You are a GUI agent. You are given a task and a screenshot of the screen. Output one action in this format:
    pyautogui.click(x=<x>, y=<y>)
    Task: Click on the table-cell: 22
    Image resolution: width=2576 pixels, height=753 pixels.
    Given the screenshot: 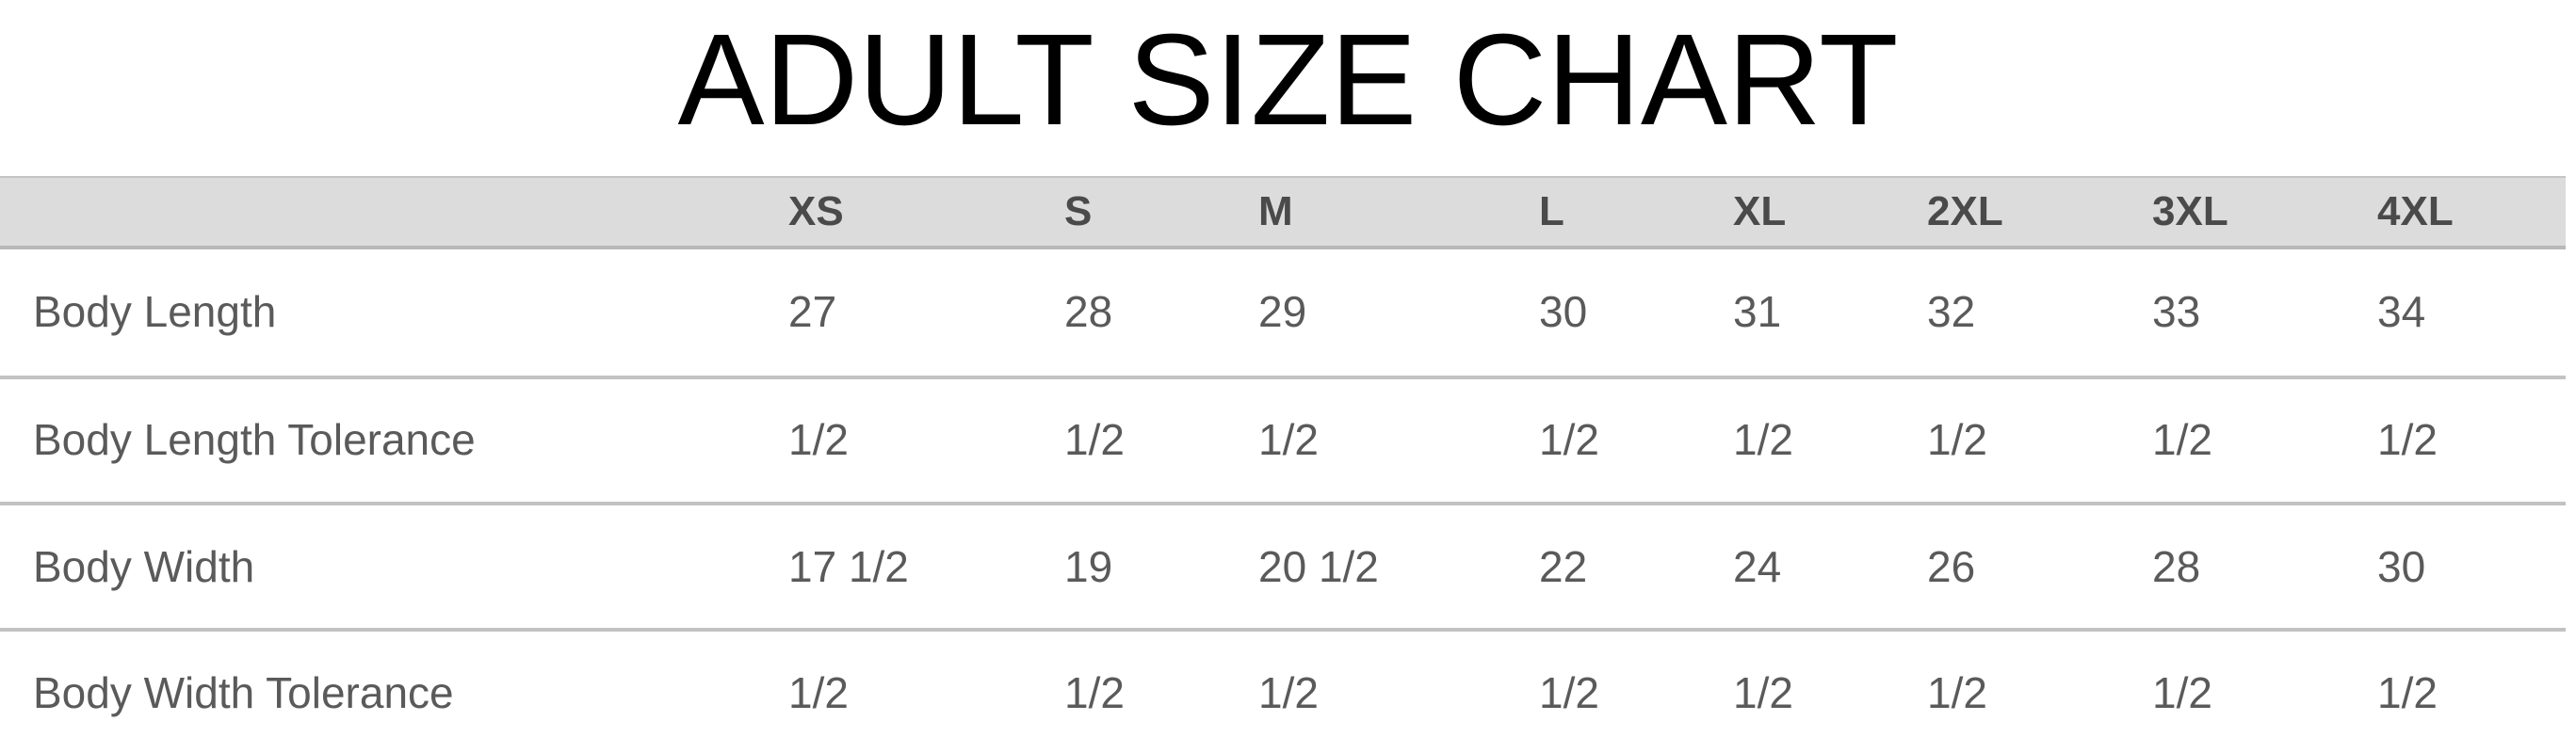 What is the action you would take?
    pyautogui.click(x=1563, y=566)
    